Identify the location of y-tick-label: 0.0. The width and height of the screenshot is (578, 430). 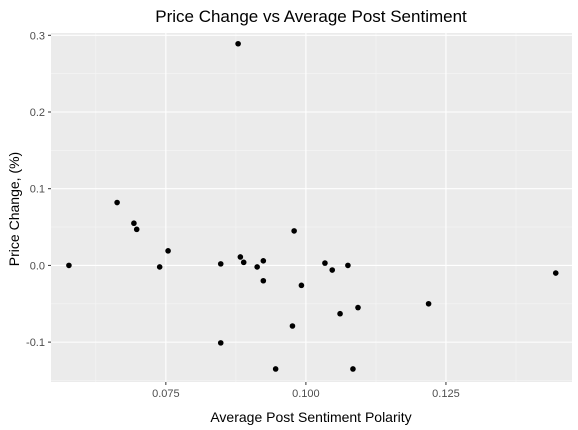
(37, 266).